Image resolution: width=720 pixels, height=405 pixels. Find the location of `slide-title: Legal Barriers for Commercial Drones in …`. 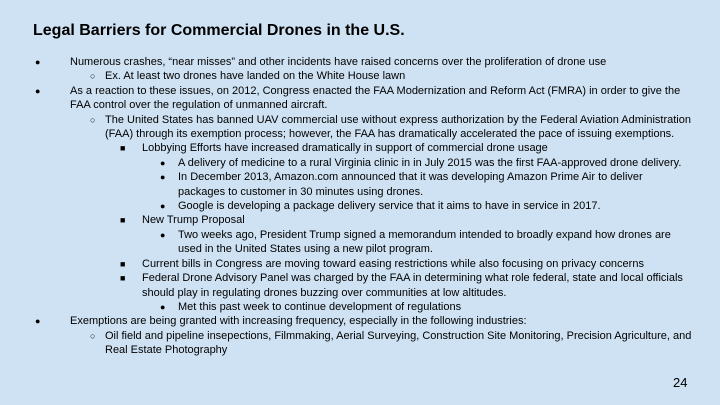

slide-title: Legal Barriers for Commercial Drones in … is located at coordinates (219, 30).